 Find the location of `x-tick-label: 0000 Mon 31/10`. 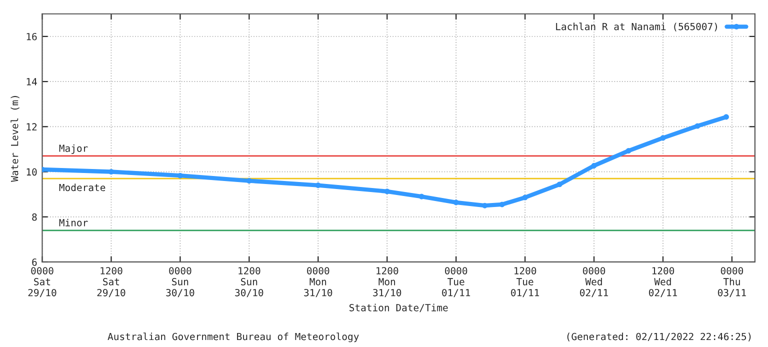

x-tick-label: 0000 Mon 31/10 is located at coordinates (318, 282).